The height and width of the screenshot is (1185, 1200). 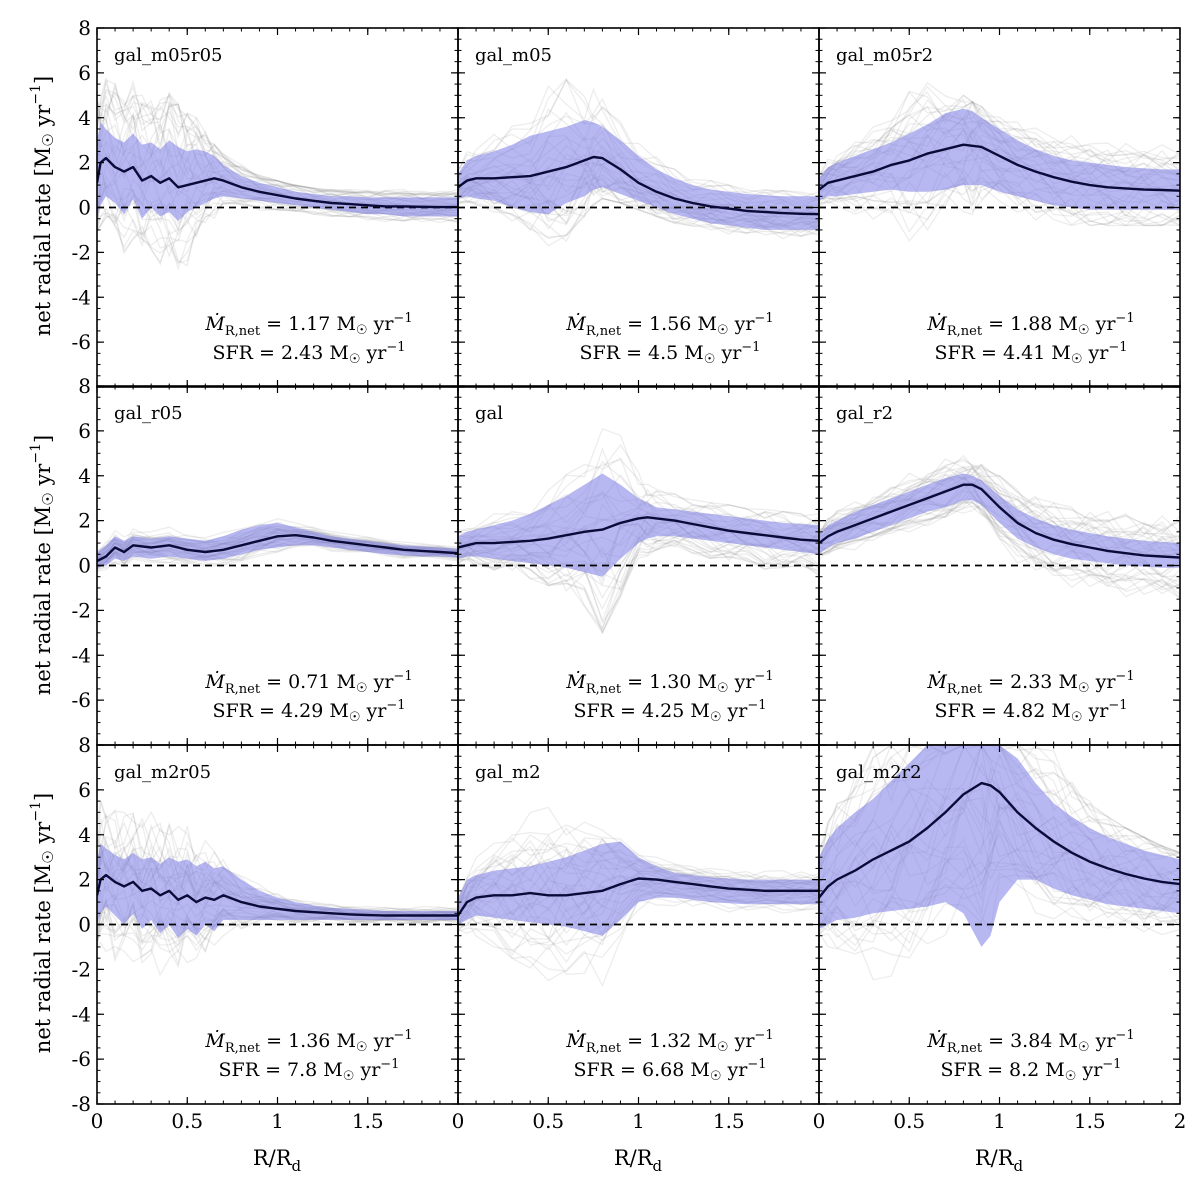 I want to click on mdot-value: = 1.30, so click(x=659, y=682).